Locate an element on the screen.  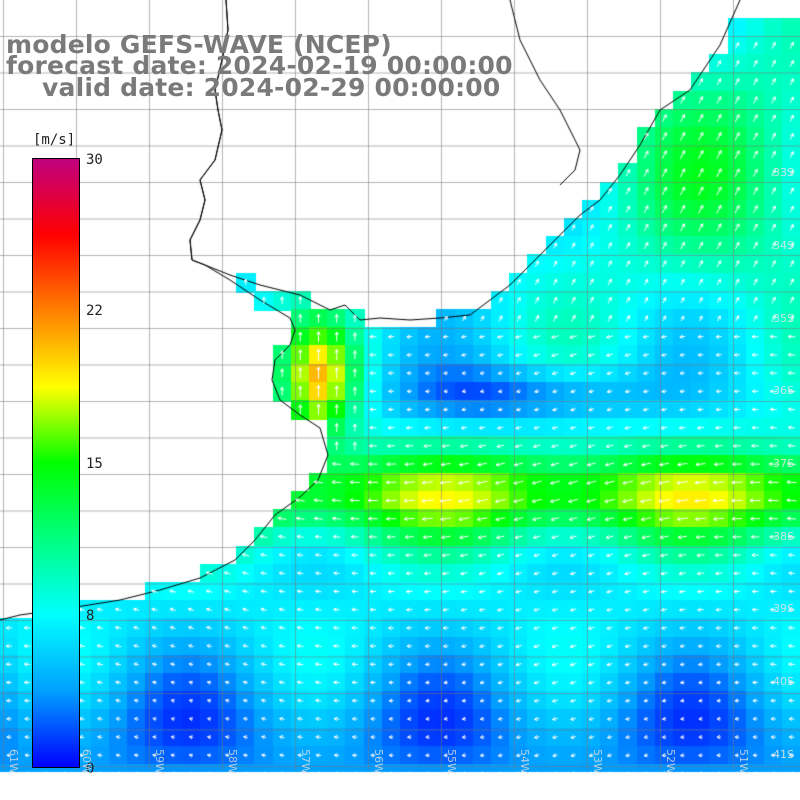
colorbar-tick-15: 15 is located at coordinates (94, 464).